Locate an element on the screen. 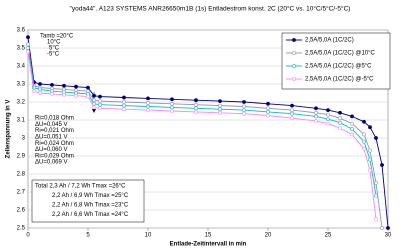 The height and width of the screenshot is (250, 405). summary-line: Total 2,3 Ah / 7,2 Wh Tmax =26°C is located at coordinates (80, 187).